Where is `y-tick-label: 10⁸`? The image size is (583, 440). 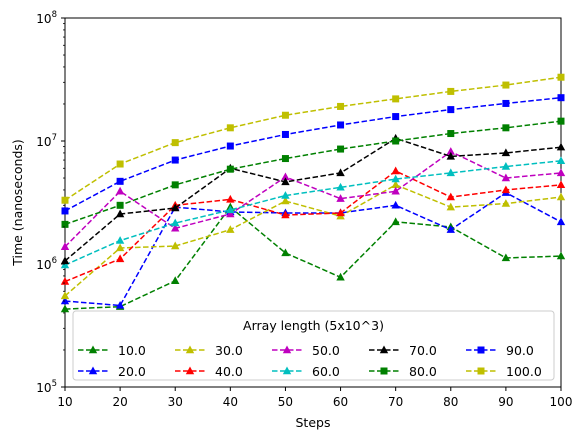
y-tick-label: 10⁸ is located at coordinates (46, 18).